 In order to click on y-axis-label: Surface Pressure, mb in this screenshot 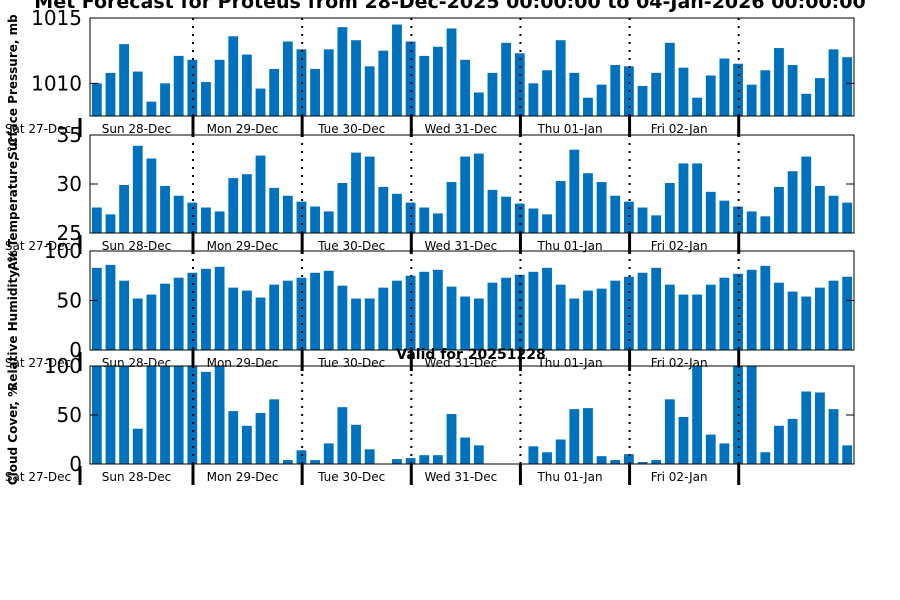, I will do `click(13, 87)`.